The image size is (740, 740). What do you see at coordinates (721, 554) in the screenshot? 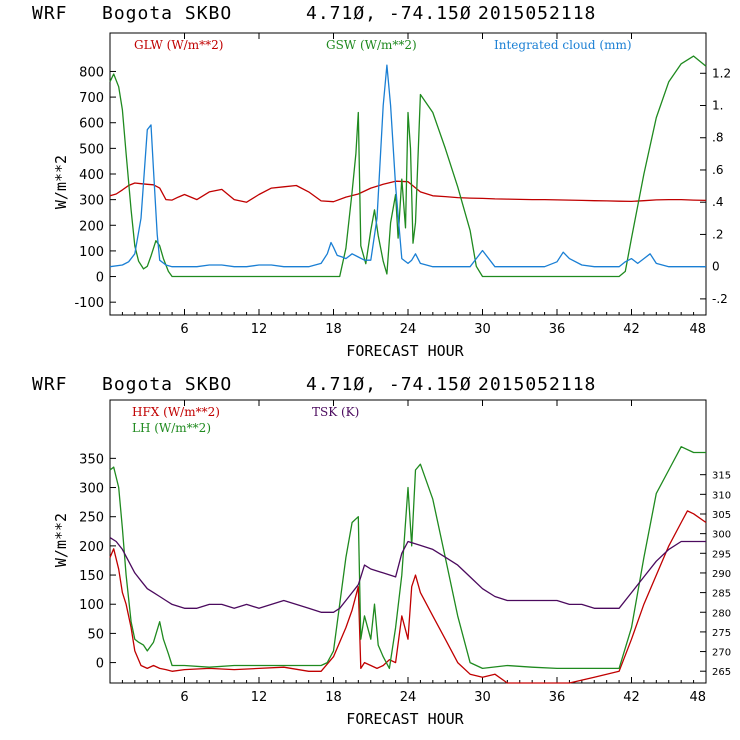
I see `y2-tick-label: 295` at bounding box center [721, 554].